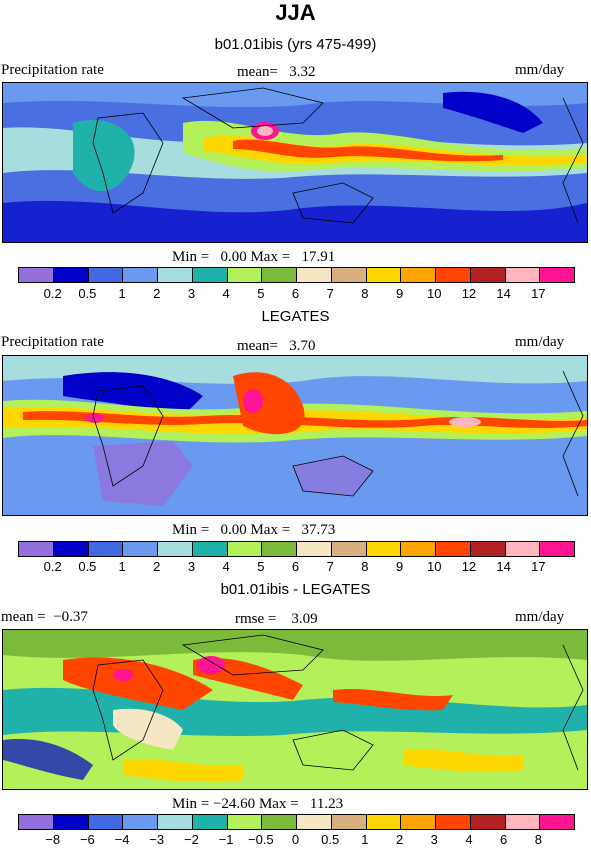 Image resolution: width=591 pixels, height=848 pixels. I want to click on colorbar-tick-label: 0.2, so click(52, 293).